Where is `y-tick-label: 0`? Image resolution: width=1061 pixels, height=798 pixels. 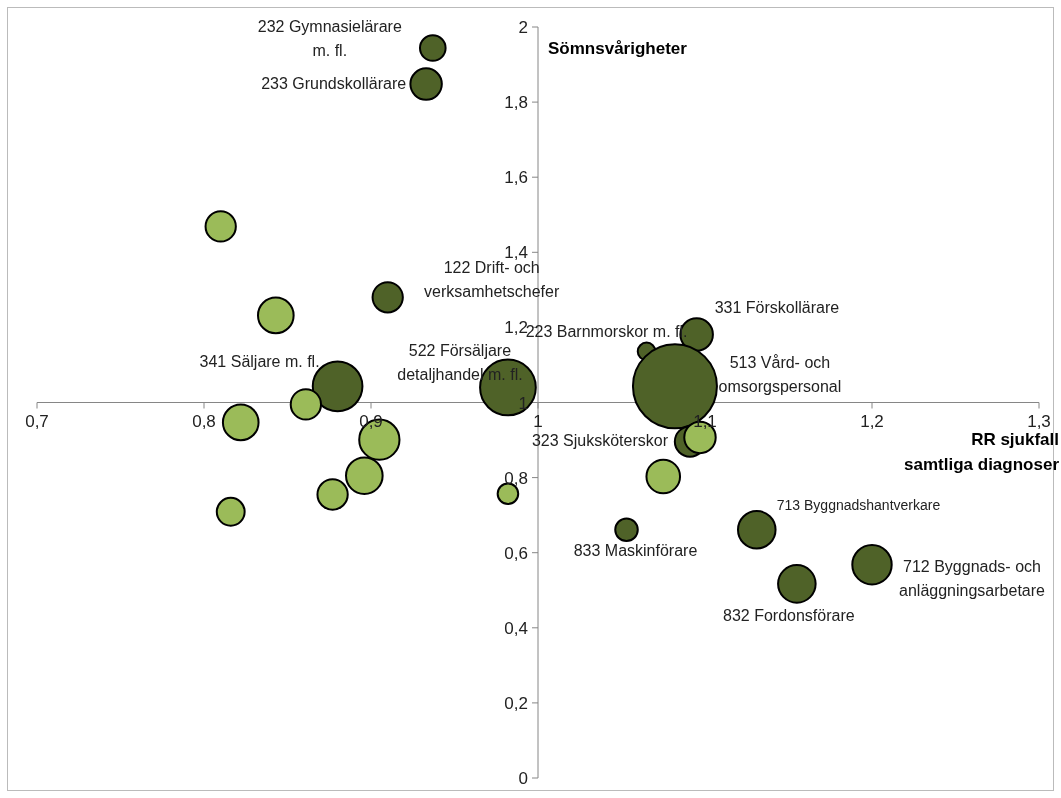
y-tick-label: 0 is located at coordinates (523, 778).